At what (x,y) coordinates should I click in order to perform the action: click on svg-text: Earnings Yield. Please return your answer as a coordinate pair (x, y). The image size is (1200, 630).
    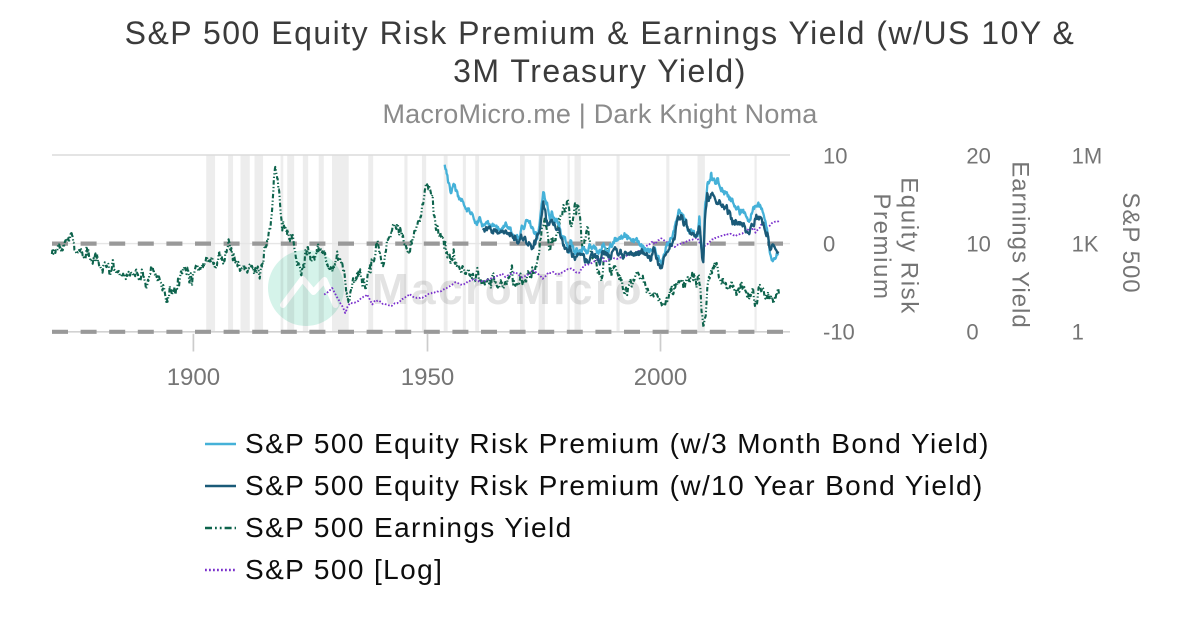
    Looking at the image, I should click on (1020, 244).